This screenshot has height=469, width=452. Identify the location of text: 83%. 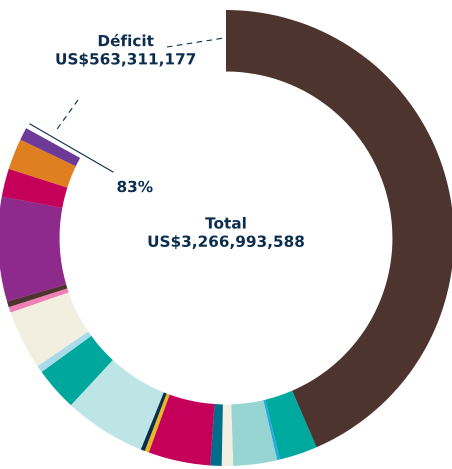
(135, 186).